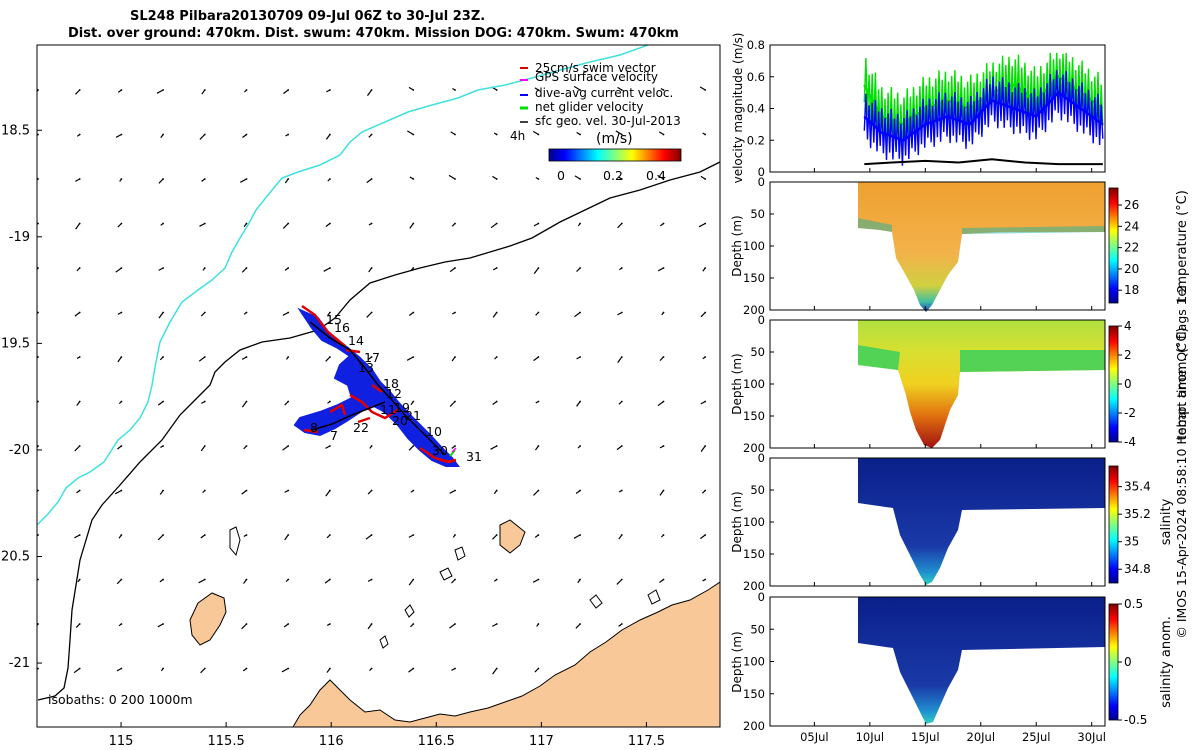  Describe the element at coordinates (19, 450) in the screenshot. I see `map-y-tick-label: -20` at that location.